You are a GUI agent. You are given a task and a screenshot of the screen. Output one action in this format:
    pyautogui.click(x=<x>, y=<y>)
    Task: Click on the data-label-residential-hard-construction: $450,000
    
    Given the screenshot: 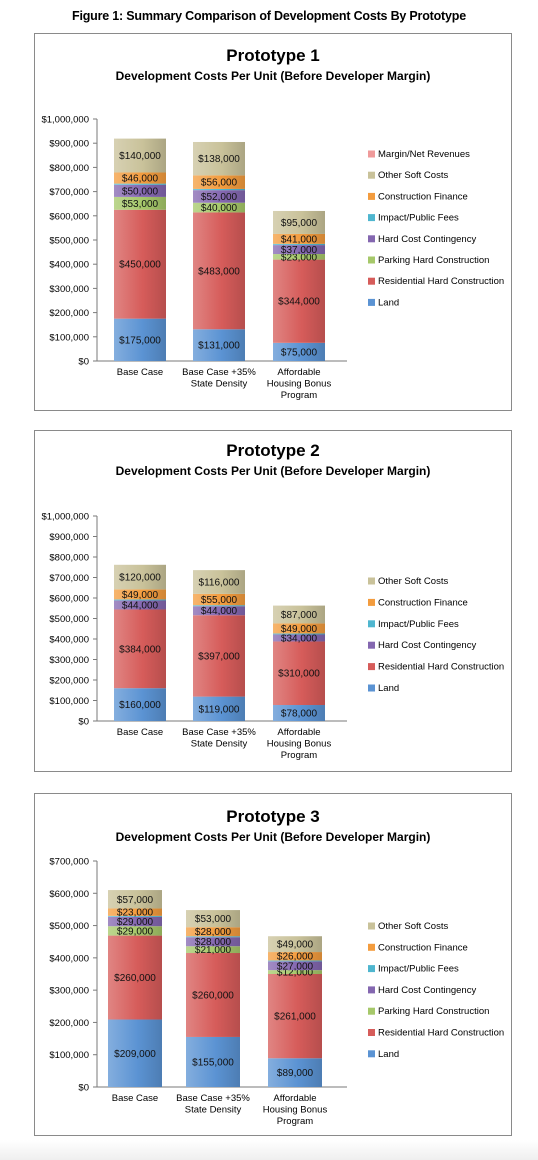 What is the action you would take?
    pyautogui.click(x=140, y=265)
    